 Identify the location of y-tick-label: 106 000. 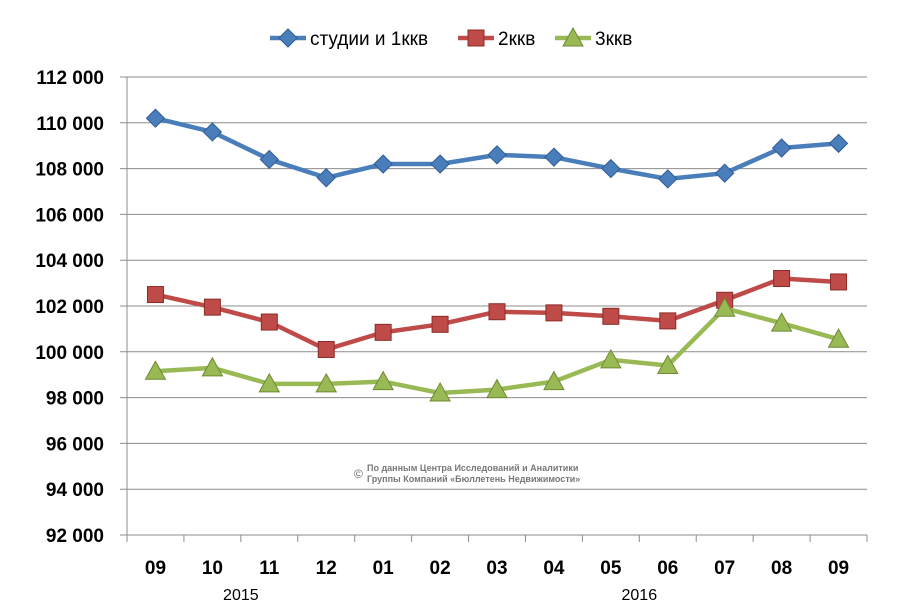
(69, 215).